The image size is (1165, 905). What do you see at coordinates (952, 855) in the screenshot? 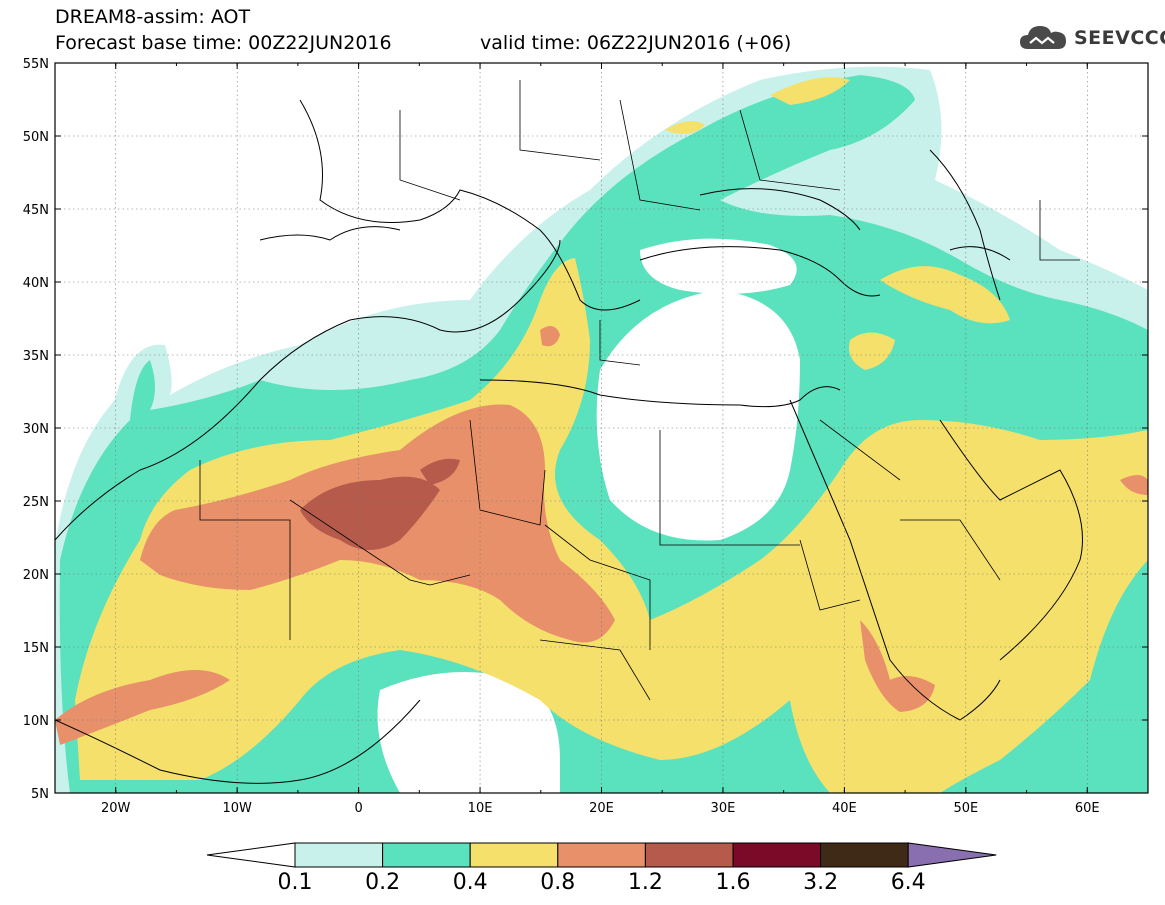
I see `colorbar-over-arrow` at bounding box center [952, 855].